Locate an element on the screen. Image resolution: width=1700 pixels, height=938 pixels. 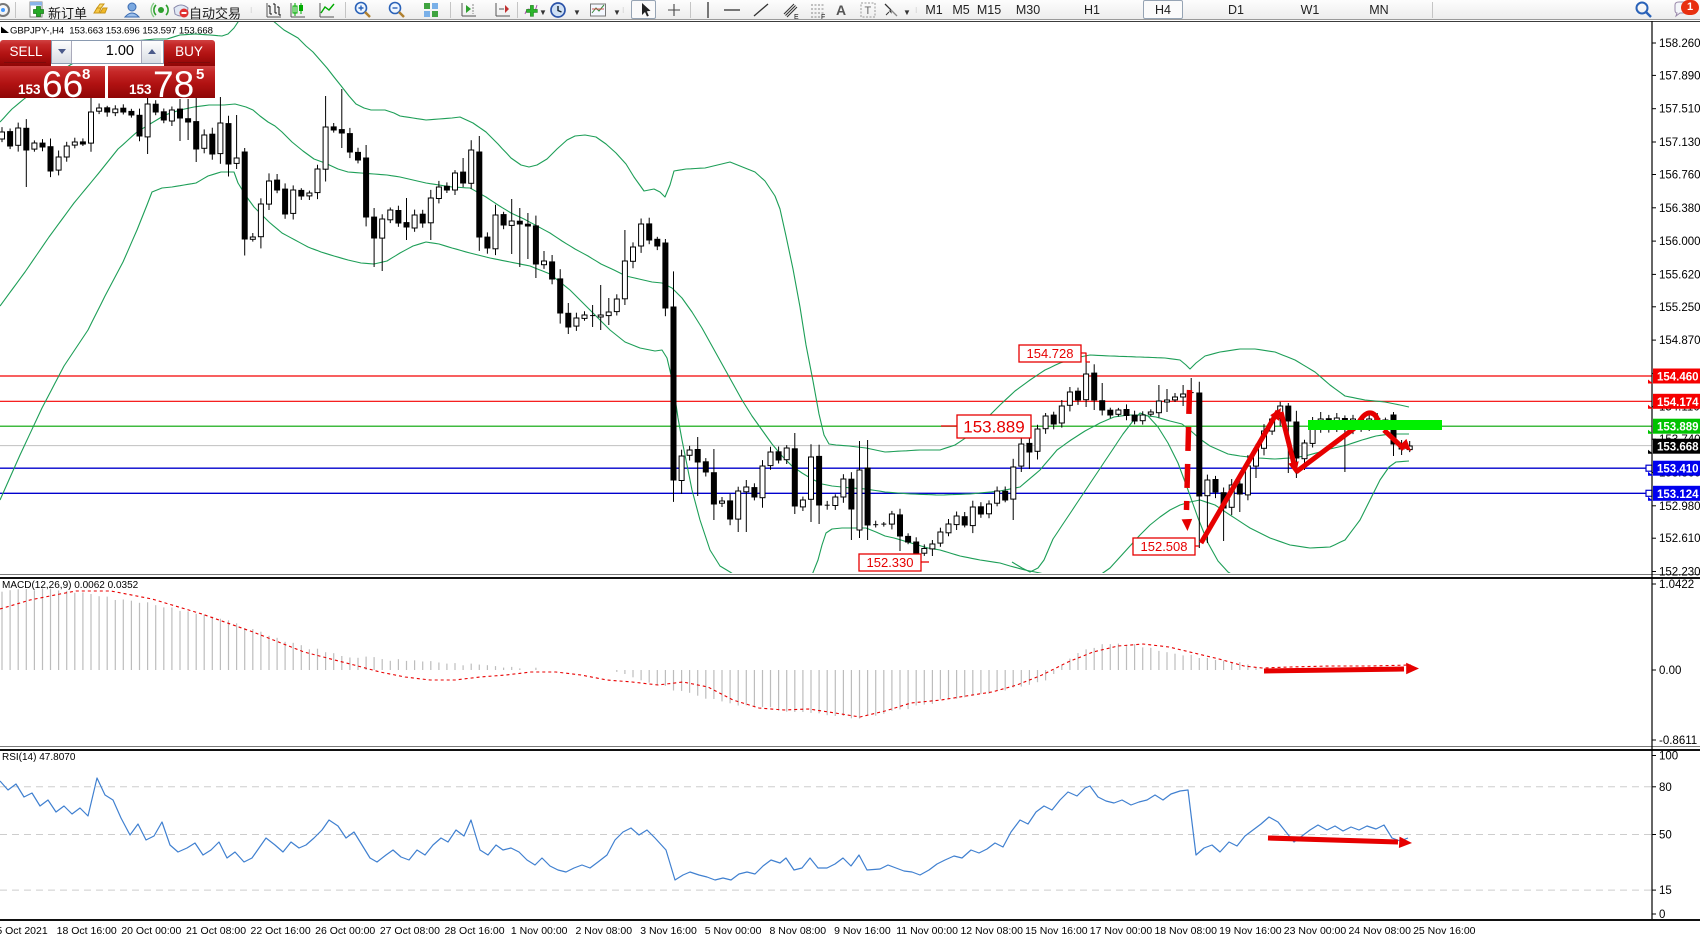
svg-text: 11 Nov 00:00 is located at coordinates (927, 931).